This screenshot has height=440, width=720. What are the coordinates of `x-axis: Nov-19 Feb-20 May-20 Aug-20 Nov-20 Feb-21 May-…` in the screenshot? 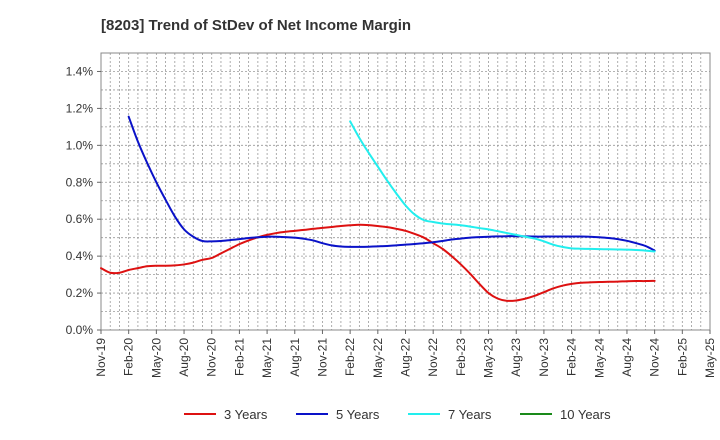 It's located at (405, 354).